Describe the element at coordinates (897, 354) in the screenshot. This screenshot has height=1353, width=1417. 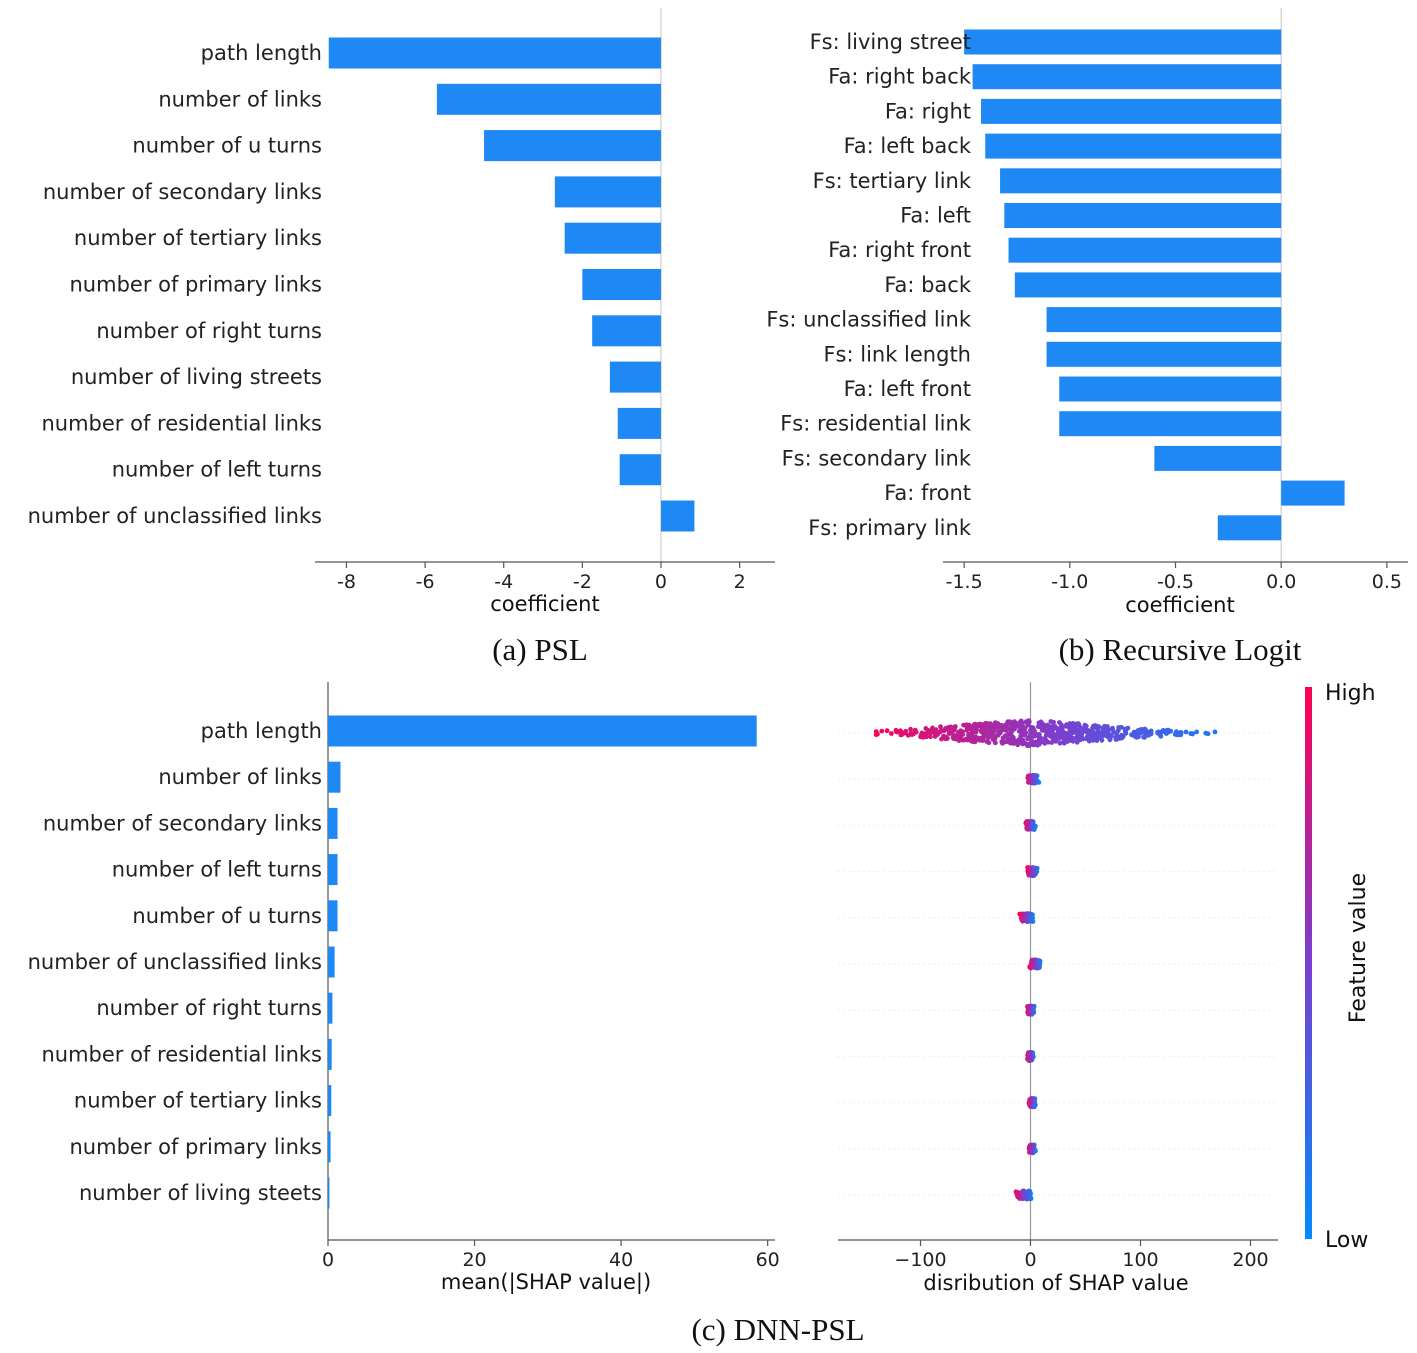
I see `category-label: Fs: link length` at that location.